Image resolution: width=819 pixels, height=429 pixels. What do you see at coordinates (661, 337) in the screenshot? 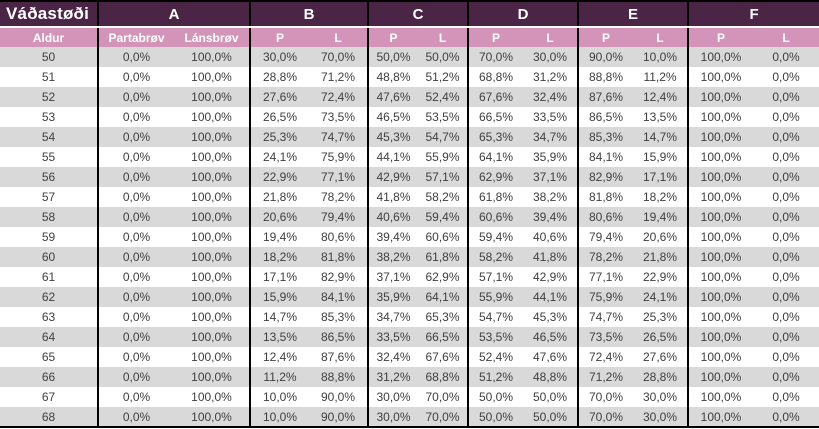
I see `value-cell: 26,5%` at bounding box center [661, 337].